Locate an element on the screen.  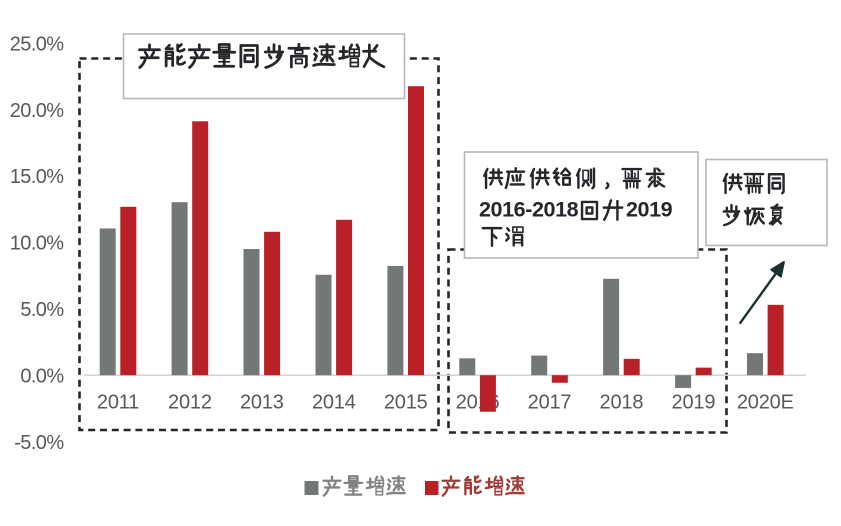
svg-text: 2014 is located at coordinates (334, 403).